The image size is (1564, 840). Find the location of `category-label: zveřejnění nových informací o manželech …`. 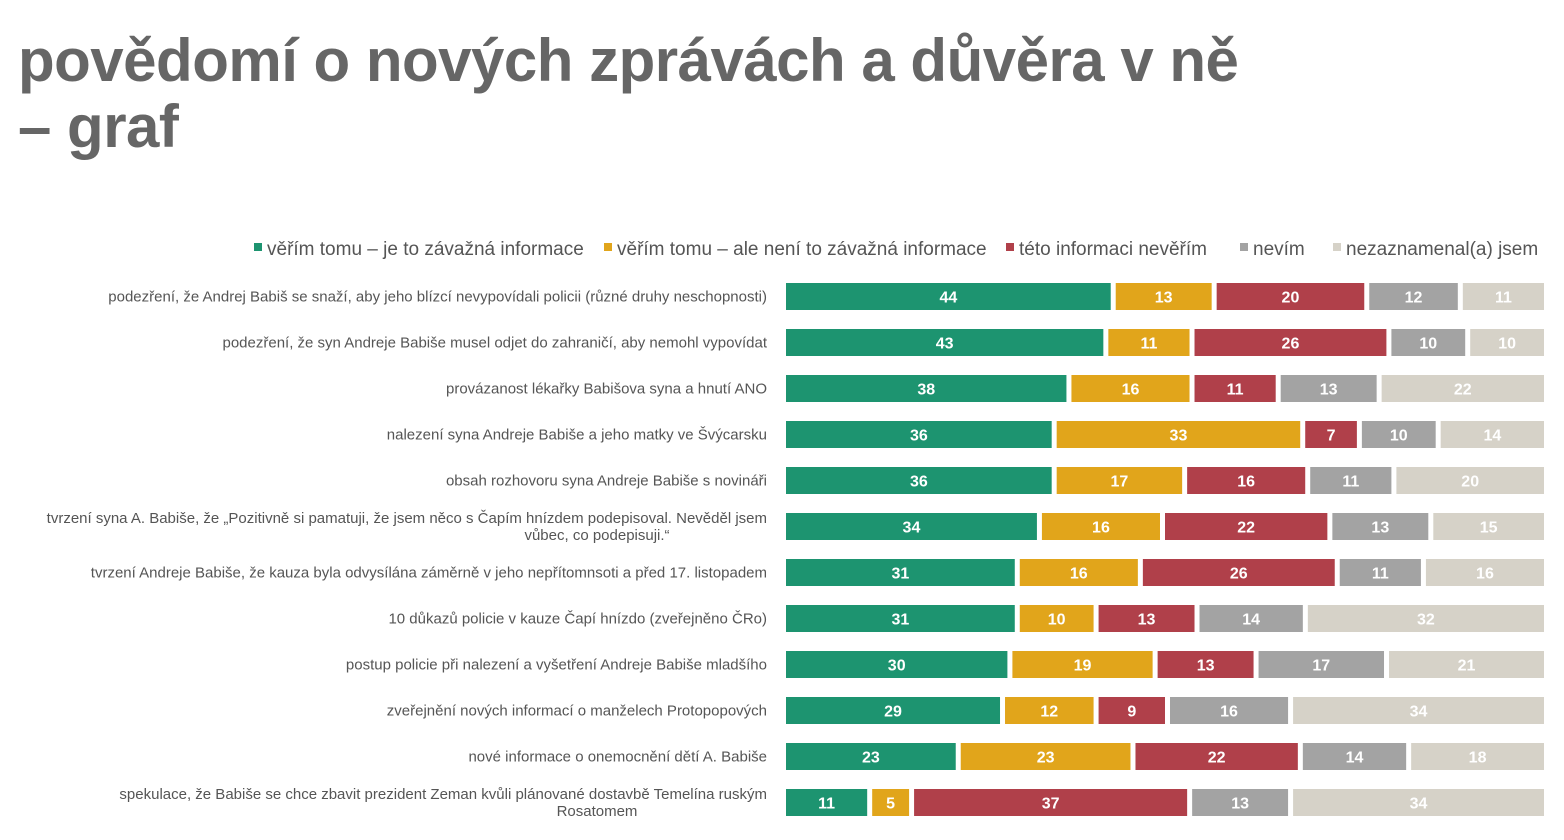

category-label: zveřejnění nových informací o manželech … is located at coordinates (577, 711).